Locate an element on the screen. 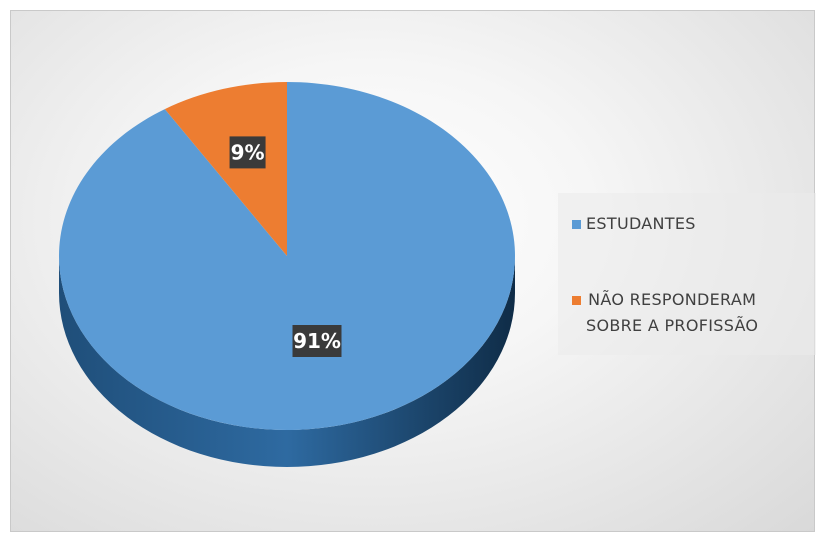 This screenshot has width=819, height=536. data-label-1: 9% is located at coordinates (248, 152).